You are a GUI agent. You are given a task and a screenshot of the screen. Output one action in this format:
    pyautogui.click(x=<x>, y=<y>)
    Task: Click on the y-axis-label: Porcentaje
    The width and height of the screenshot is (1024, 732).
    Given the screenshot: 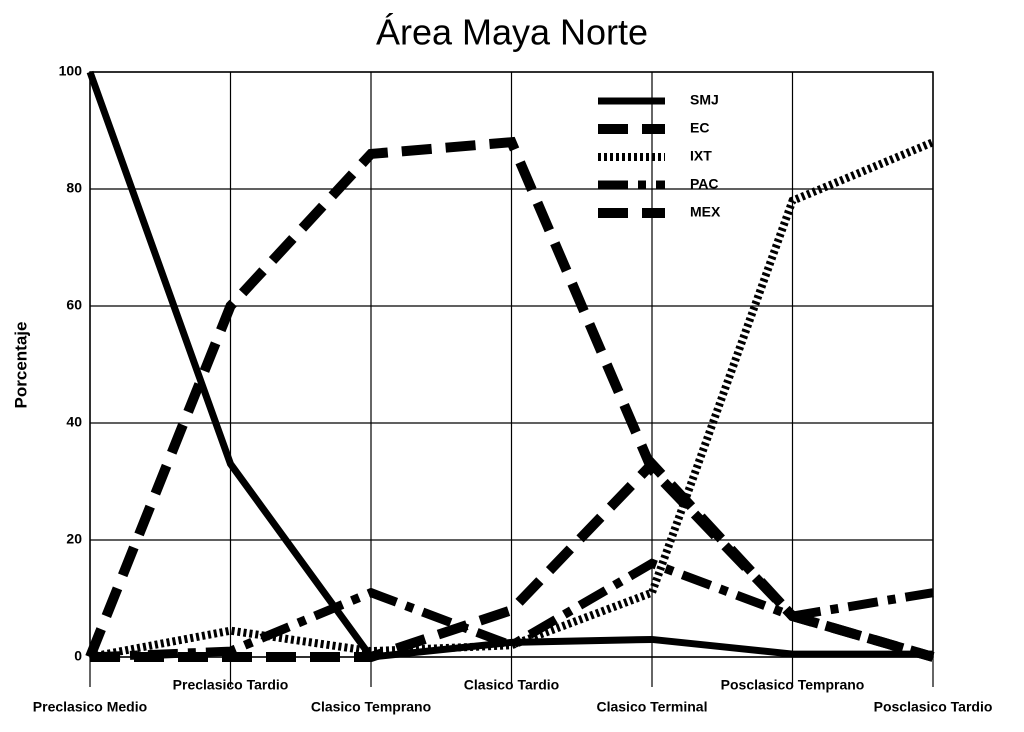 What is the action you would take?
    pyautogui.click(x=20, y=365)
    